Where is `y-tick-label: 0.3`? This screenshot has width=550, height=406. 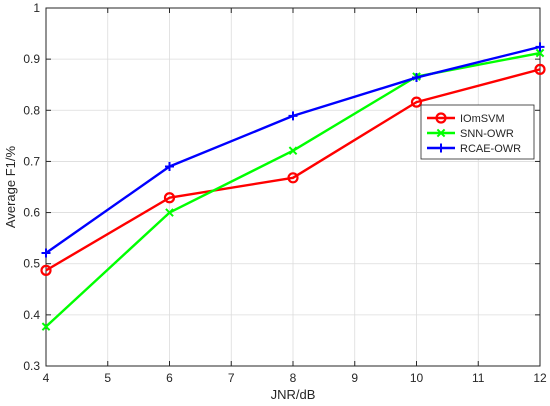
y-tick-label: 0.3 is located at coordinates (31, 366).